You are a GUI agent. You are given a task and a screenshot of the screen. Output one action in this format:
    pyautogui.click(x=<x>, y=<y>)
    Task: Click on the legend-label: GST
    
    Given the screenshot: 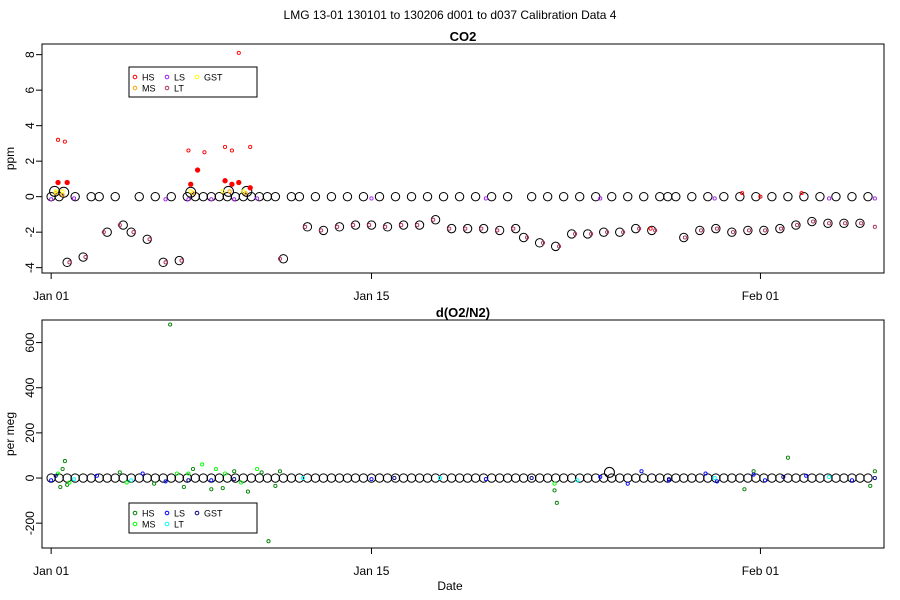 What is the action you would take?
    pyautogui.click(x=213, y=78)
    